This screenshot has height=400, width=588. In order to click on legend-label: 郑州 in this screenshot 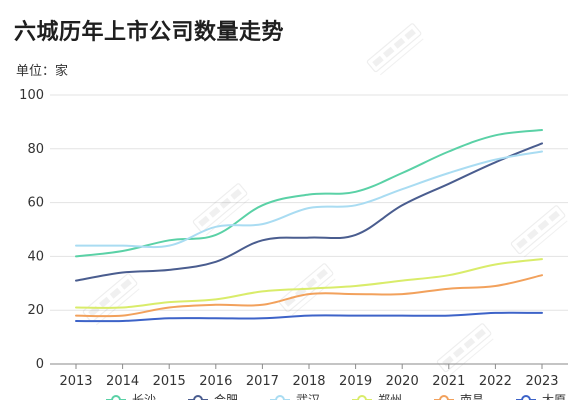, I will do `click(390, 396)`.